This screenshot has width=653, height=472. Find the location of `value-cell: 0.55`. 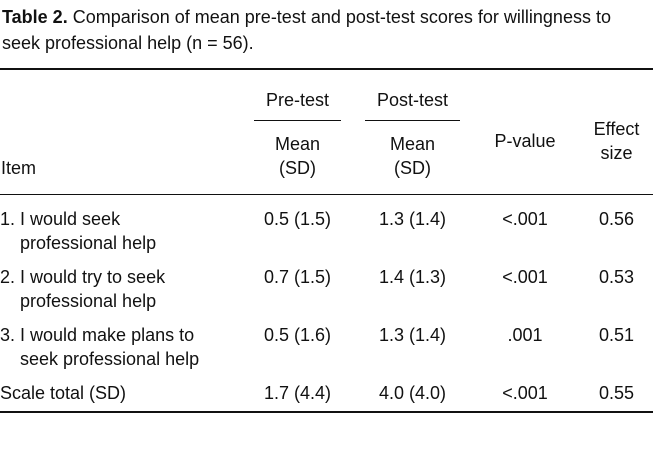

value-cell: 0.55 is located at coordinates (616, 393).